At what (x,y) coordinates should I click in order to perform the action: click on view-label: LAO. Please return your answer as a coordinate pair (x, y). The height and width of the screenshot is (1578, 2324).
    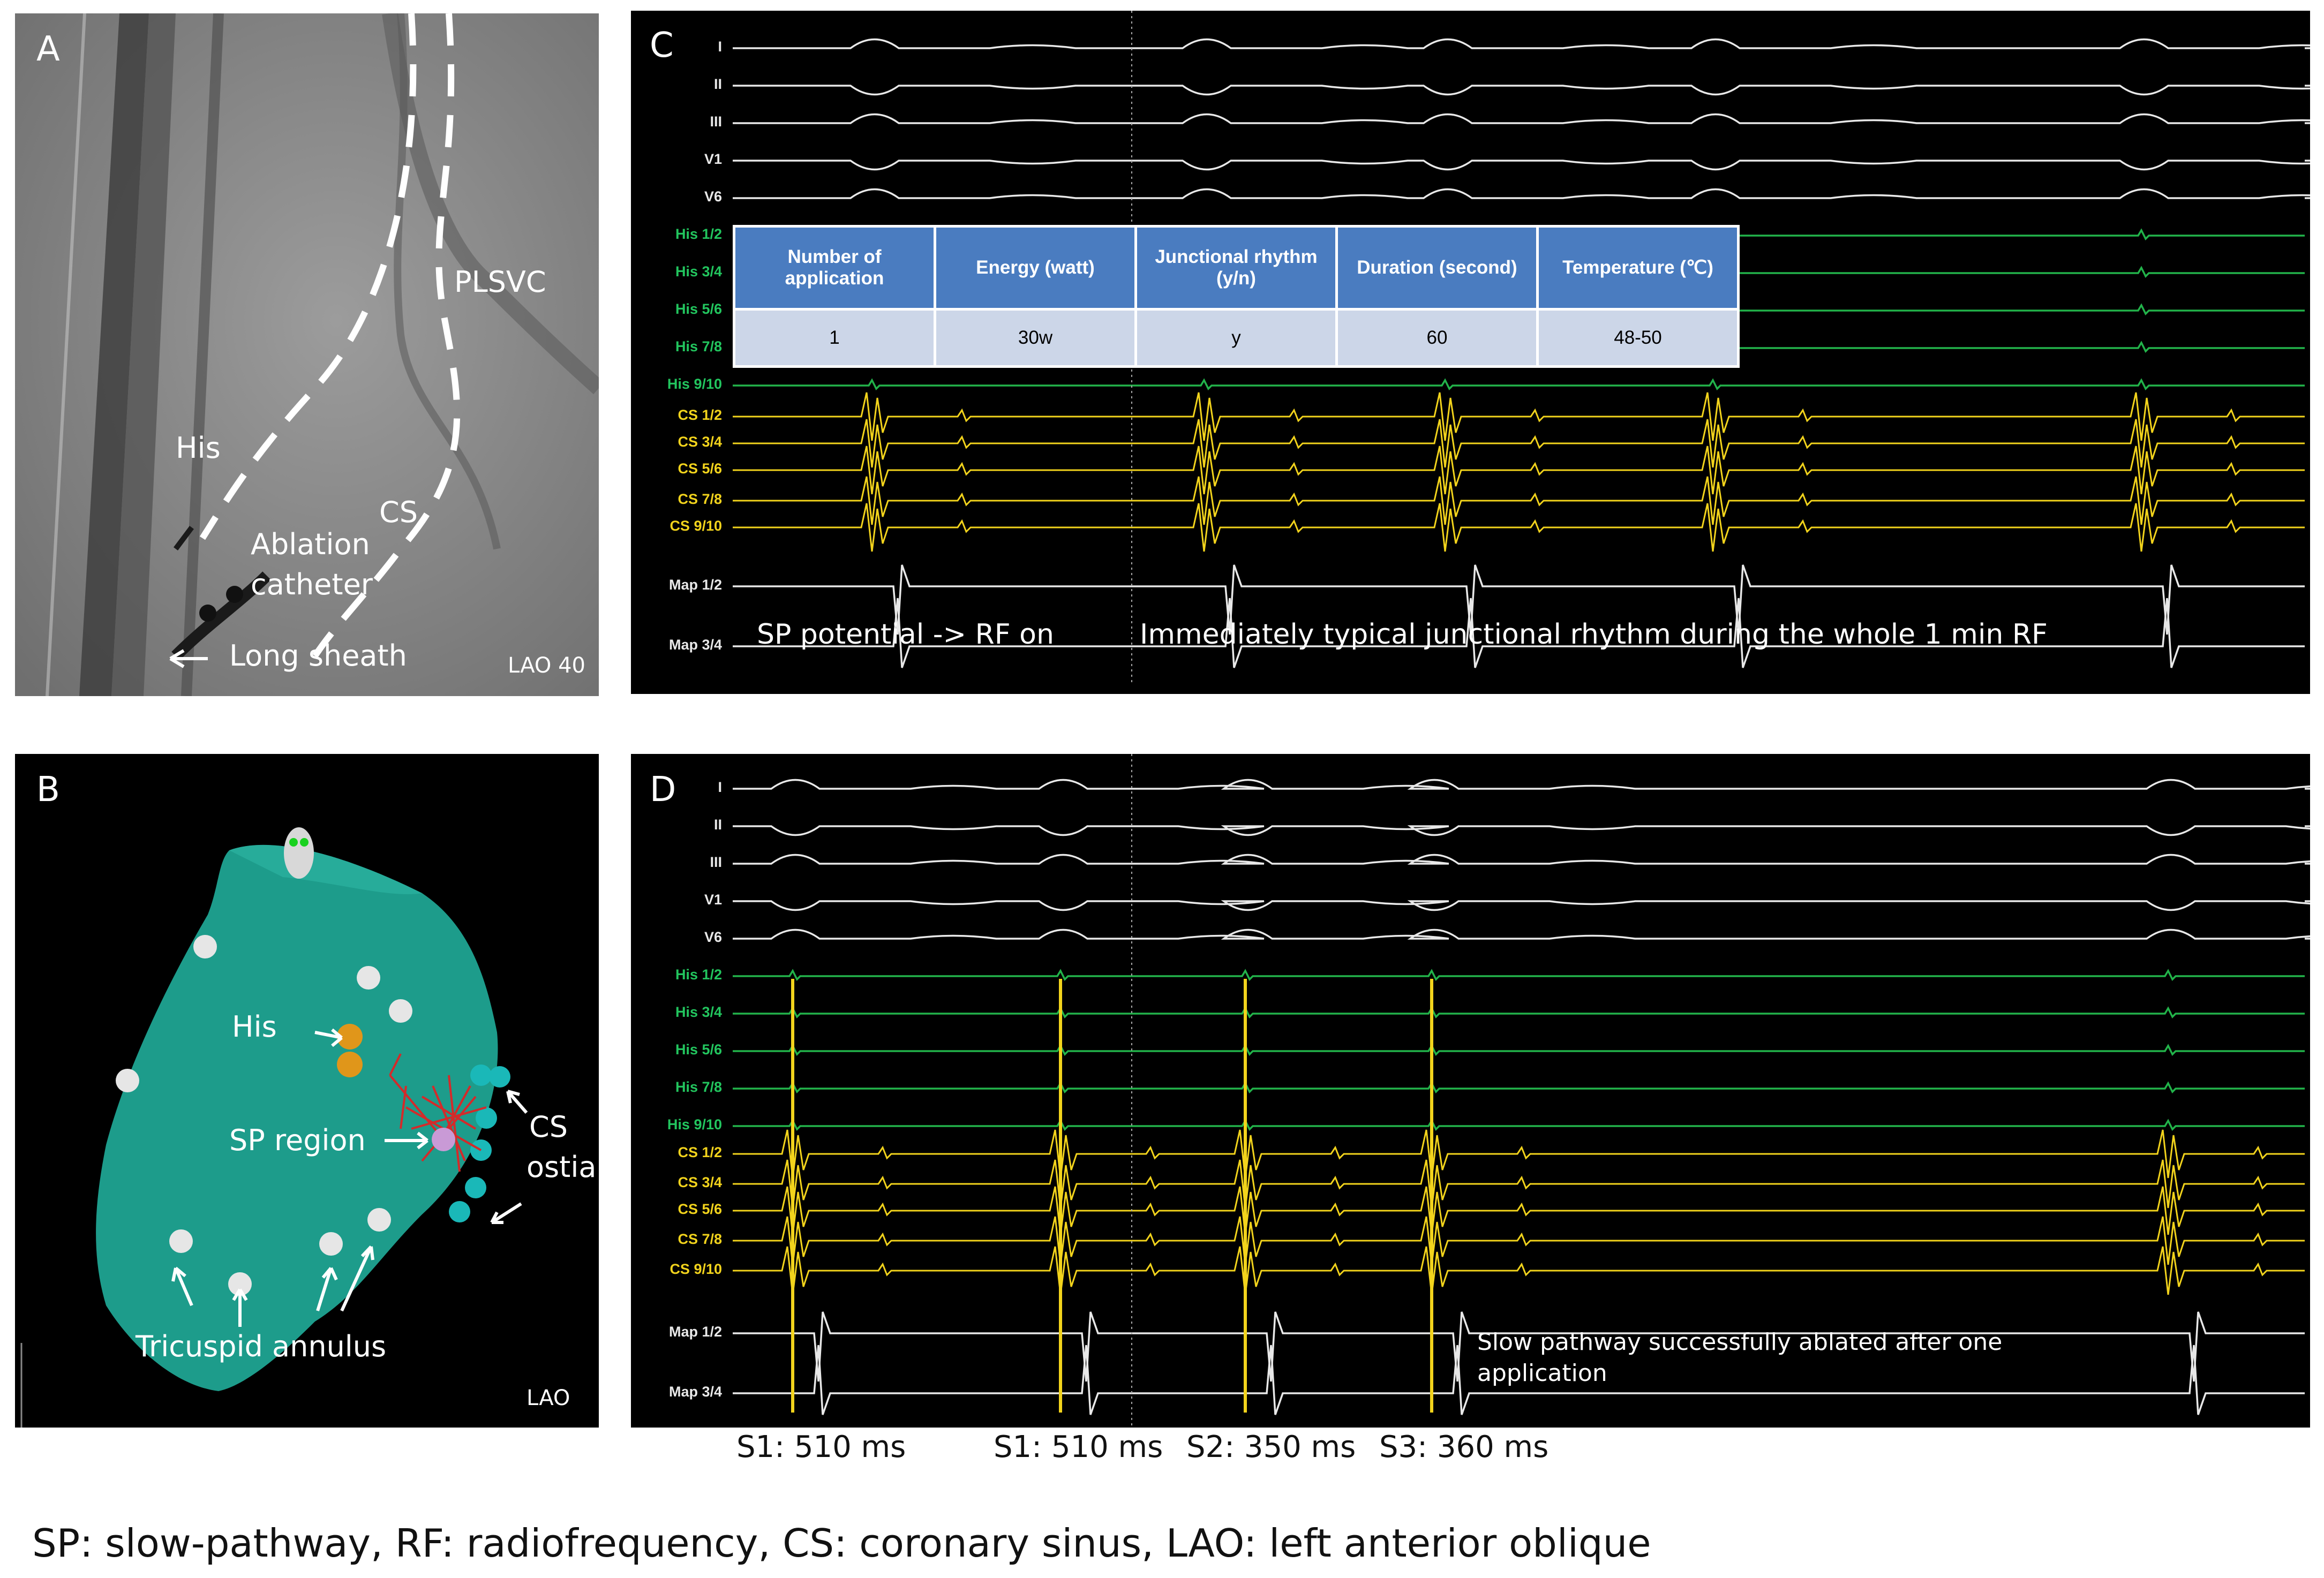
    Looking at the image, I should click on (549, 1398).